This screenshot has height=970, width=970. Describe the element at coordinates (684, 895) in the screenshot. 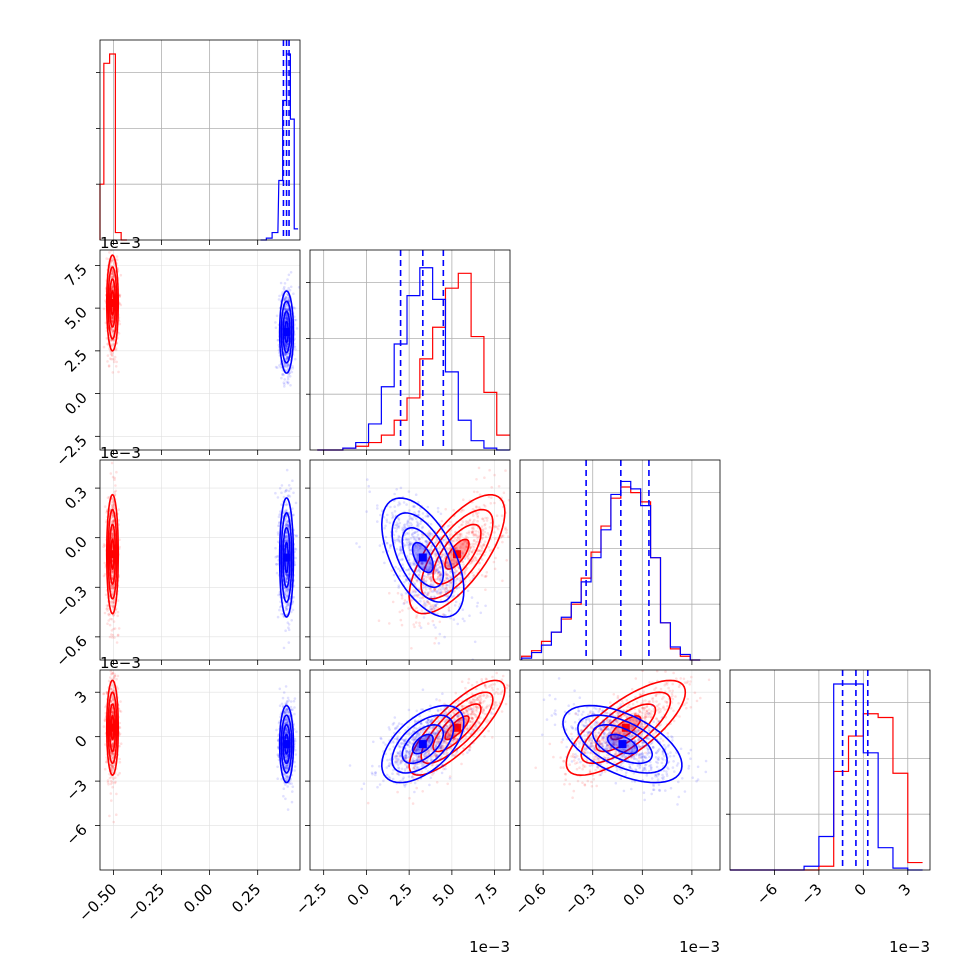

I see `x-tick-label: 0.3` at that location.